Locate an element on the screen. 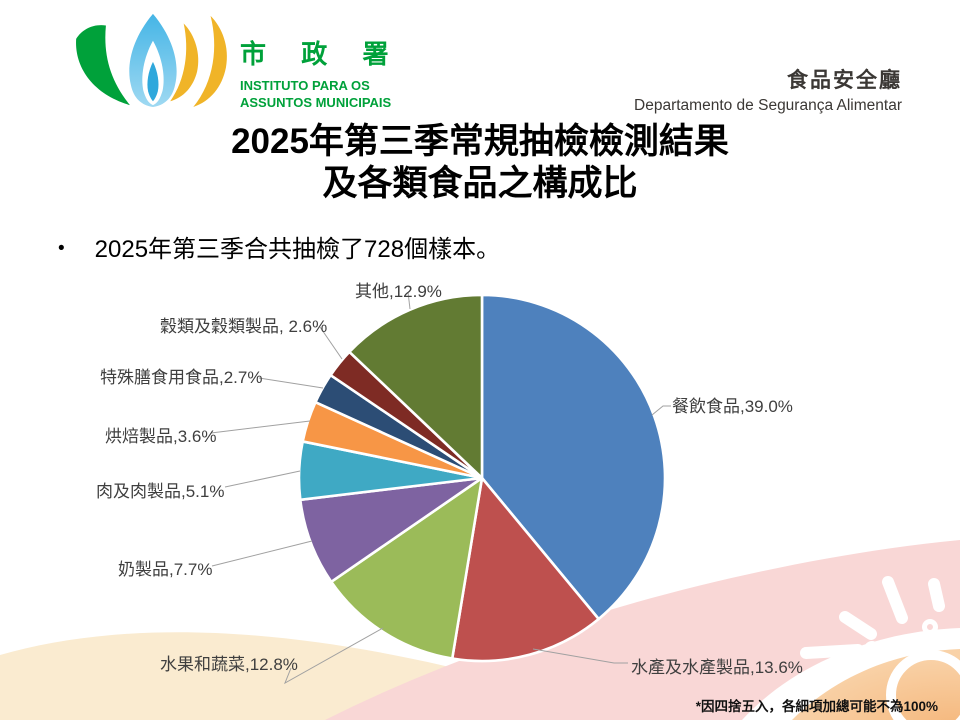 Image resolution: width=960 pixels, height=720 pixels. rounding-footnote: *因四捨五入，各細項加總可能不為100% is located at coordinates (816, 706).